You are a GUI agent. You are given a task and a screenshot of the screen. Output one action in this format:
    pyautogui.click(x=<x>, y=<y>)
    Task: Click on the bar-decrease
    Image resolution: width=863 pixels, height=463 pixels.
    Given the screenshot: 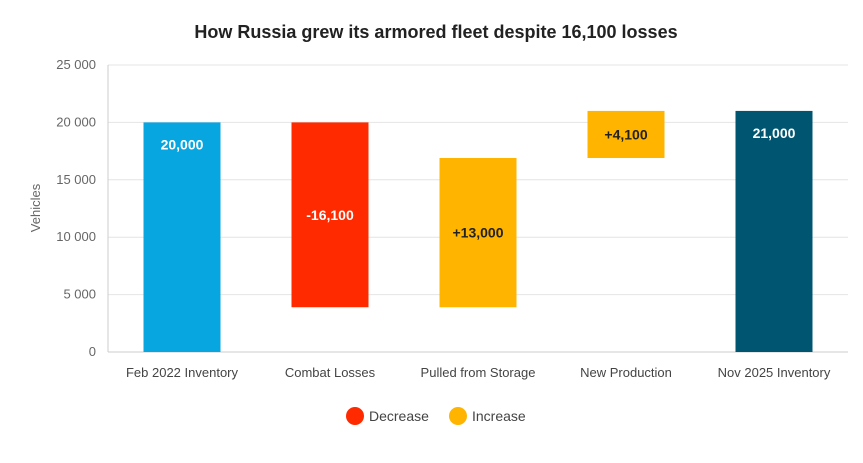 What is the action you would take?
    pyautogui.click(x=330, y=215)
    